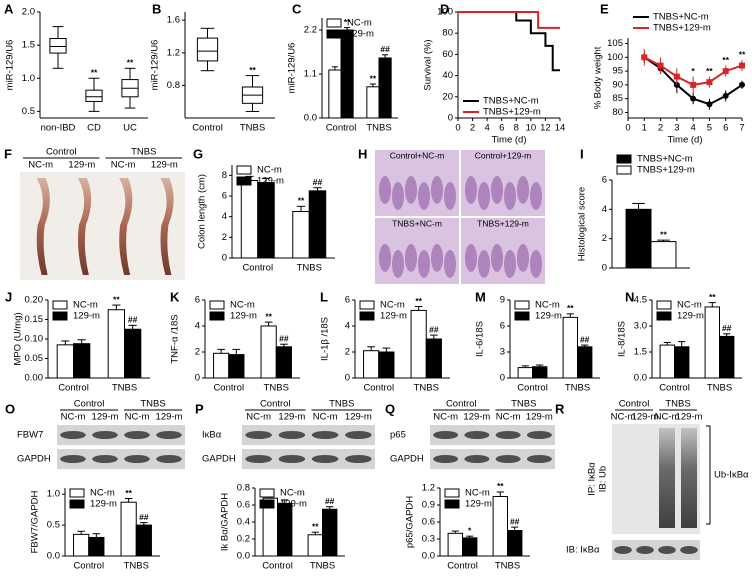 This screenshot has height=576, width=754. Describe the element at coordinates (417, 223) in the screenshot. I see `micrograph-label: TNBS+NC-m` at that location.